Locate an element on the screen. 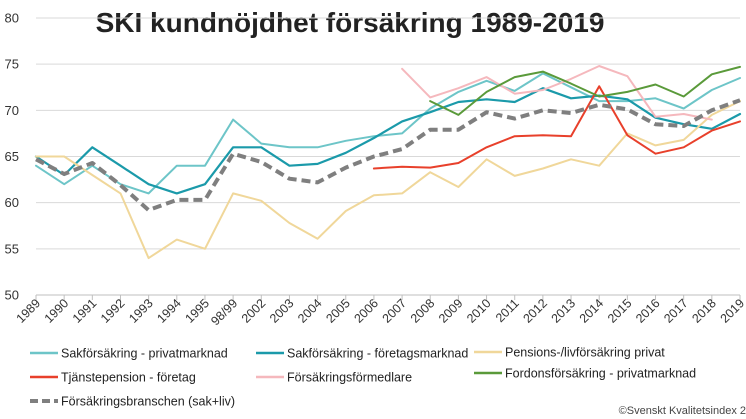 The height and width of the screenshot is (419, 746). y-tick-label: 70 is located at coordinates (12, 110).